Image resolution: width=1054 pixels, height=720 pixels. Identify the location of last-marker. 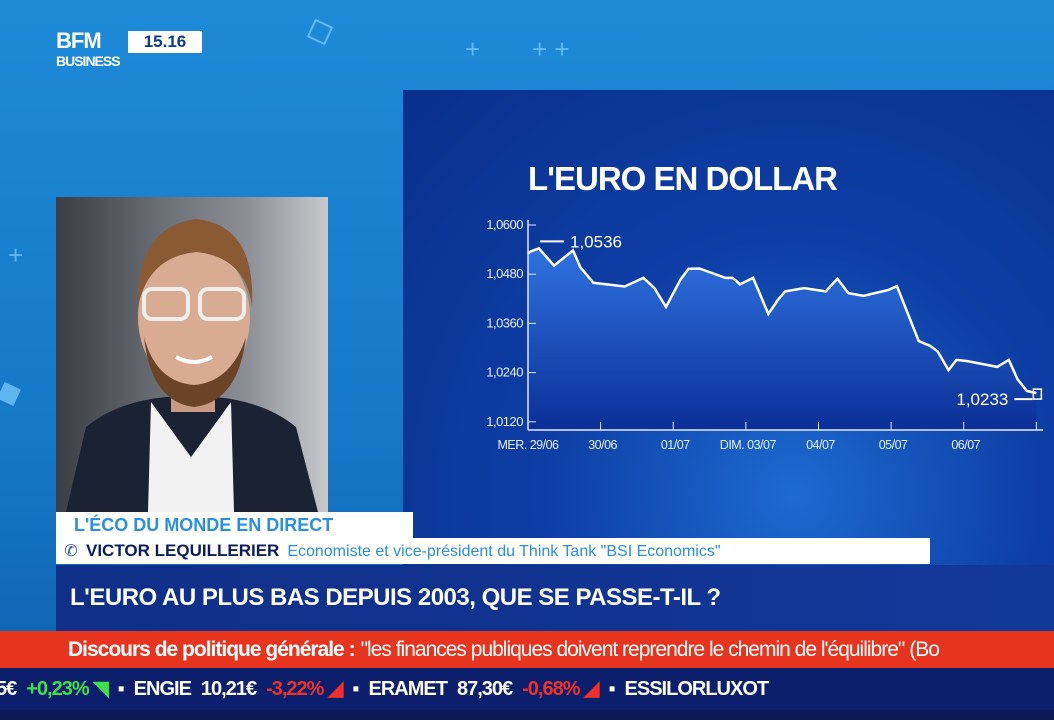
(1037, 394).